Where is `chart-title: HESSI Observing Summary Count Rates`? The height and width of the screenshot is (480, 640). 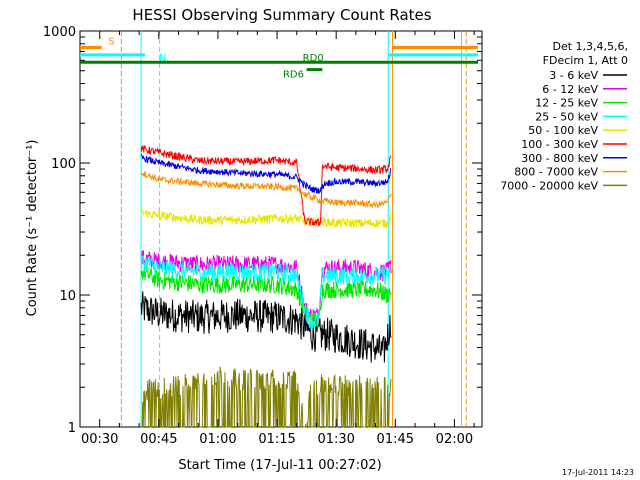 chart-title: HESSI Observing Summary Count Rates is located at coordinates (281, 15).